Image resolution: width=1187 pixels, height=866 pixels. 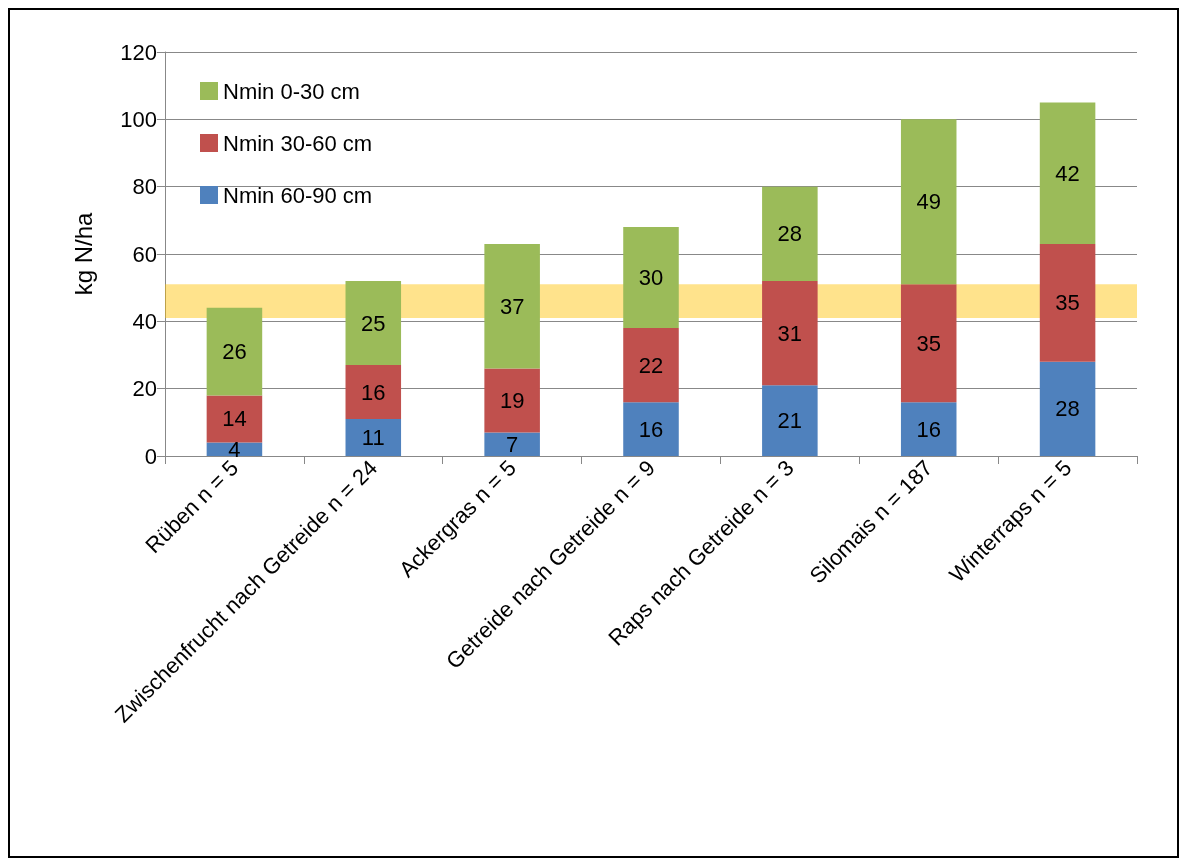 I want to click on y-tick-label: 100, so click(x=138, y=119).